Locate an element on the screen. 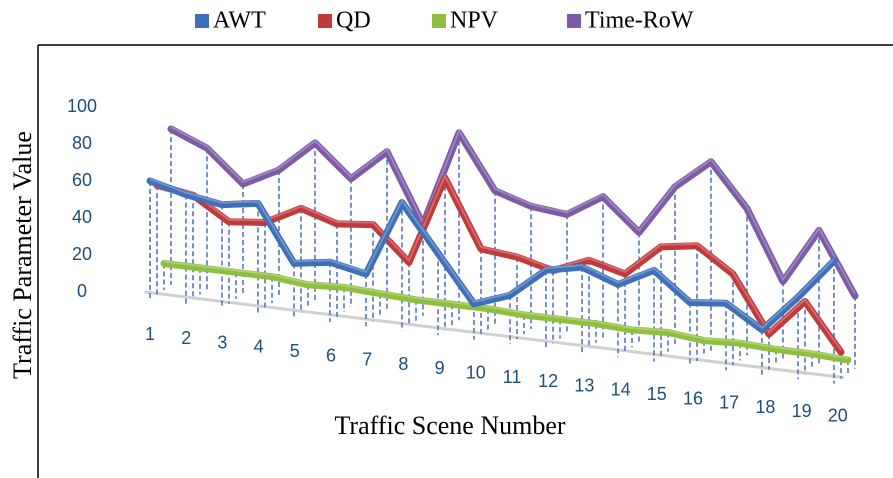 This screenshot has width=893, height=478. floor is located at coordinates (494, 335).